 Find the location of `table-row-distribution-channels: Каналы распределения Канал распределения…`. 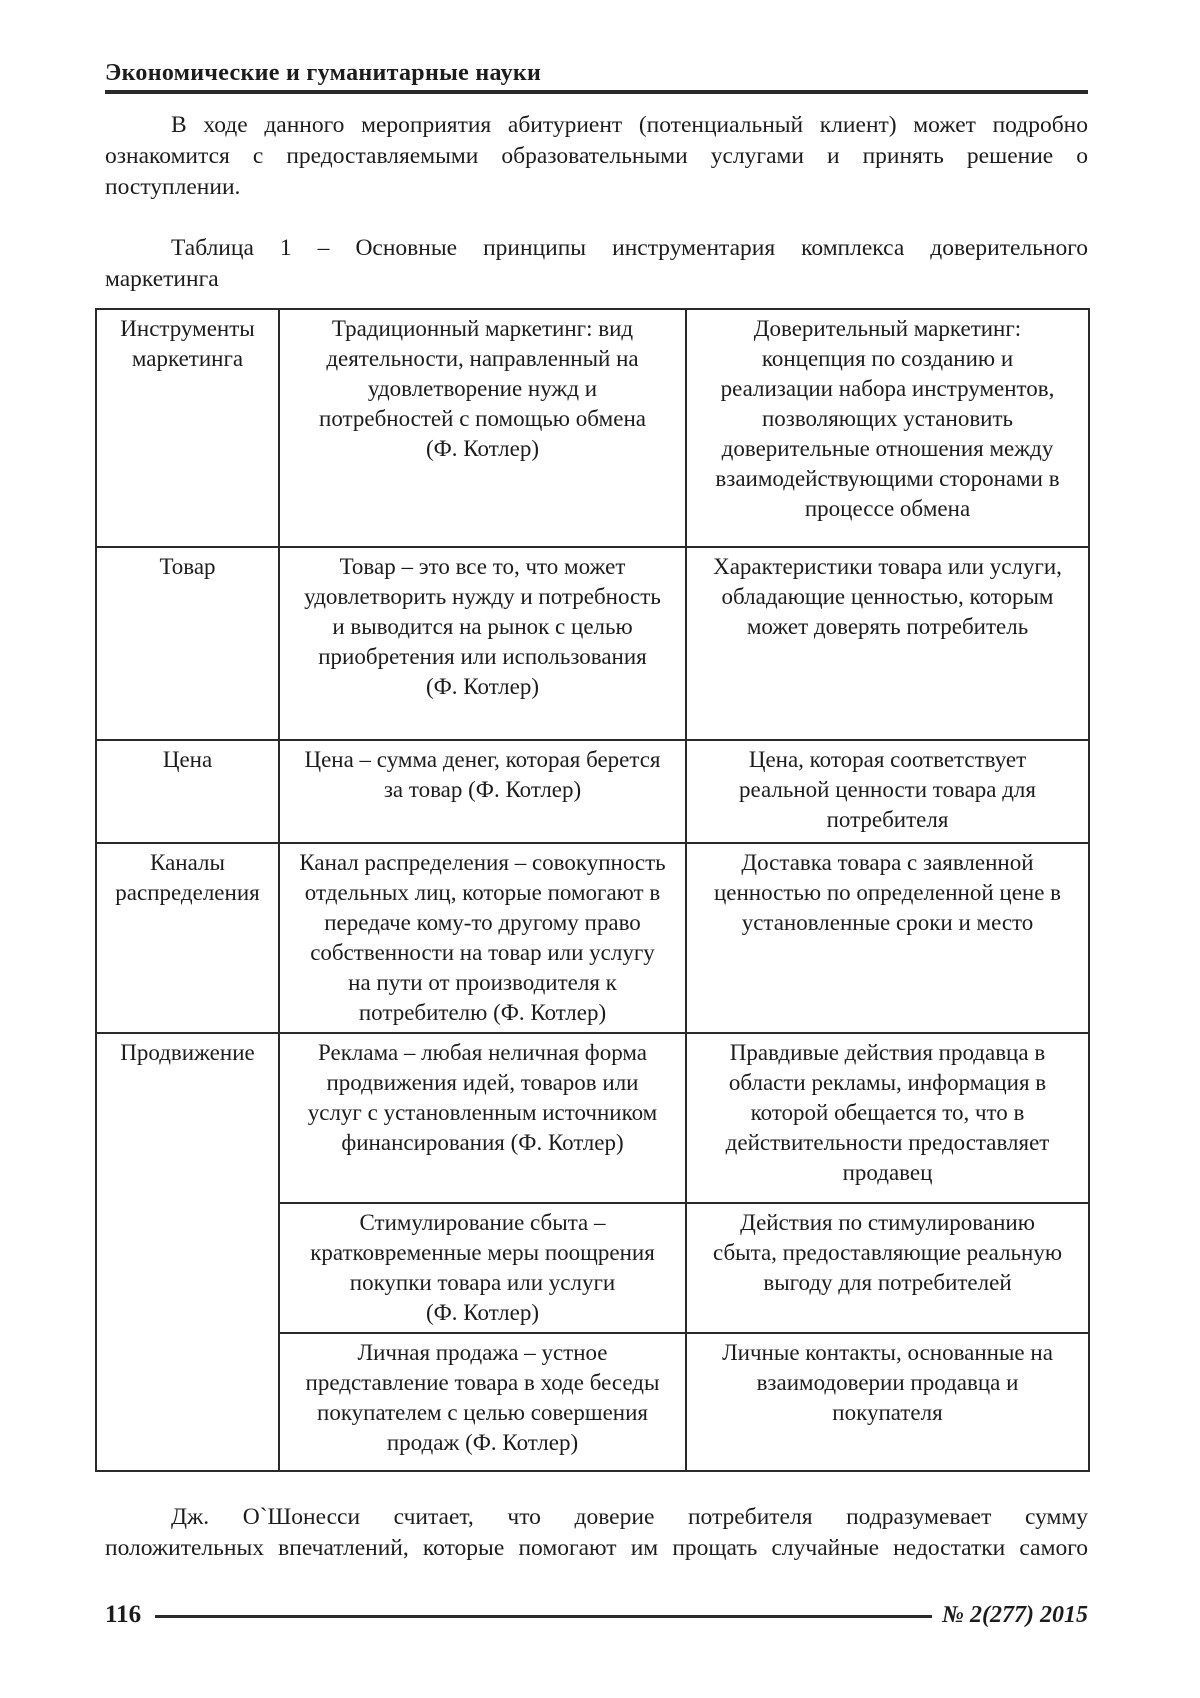

table-row-distribution-channels: Каналы распределения Канал распределения… is located at coordinates (592, 938).